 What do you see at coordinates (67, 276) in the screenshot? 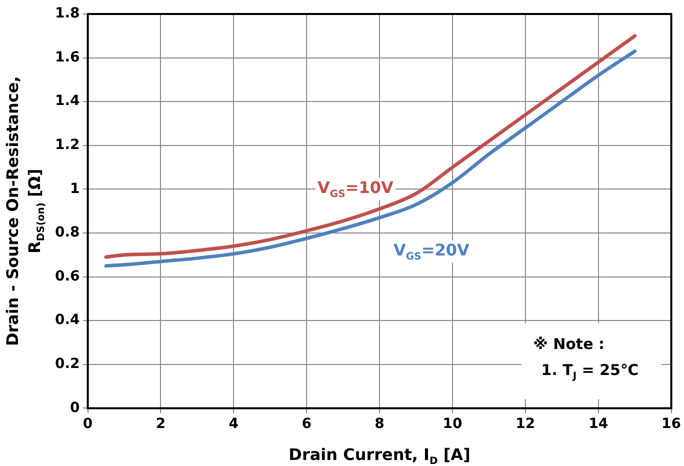
I see `y-tick-label: 0.6` at bounding box center [67, 276].